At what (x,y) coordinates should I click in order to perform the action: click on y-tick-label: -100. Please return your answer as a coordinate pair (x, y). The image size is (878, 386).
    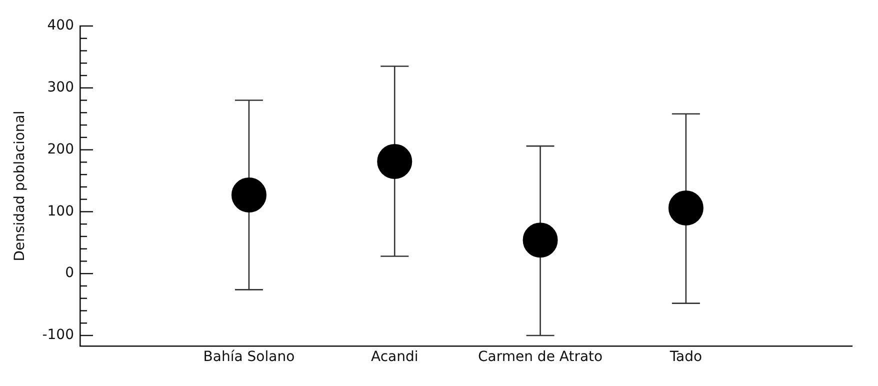
    Looking at the image, I should click on (58, 335).